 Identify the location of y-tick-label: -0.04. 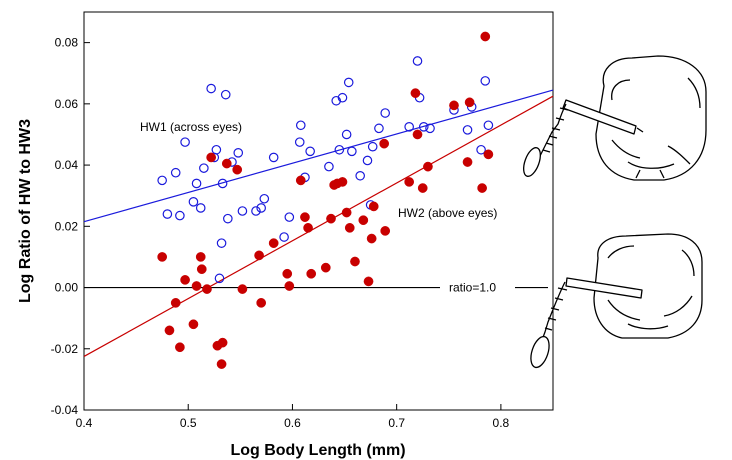
(65, 410).